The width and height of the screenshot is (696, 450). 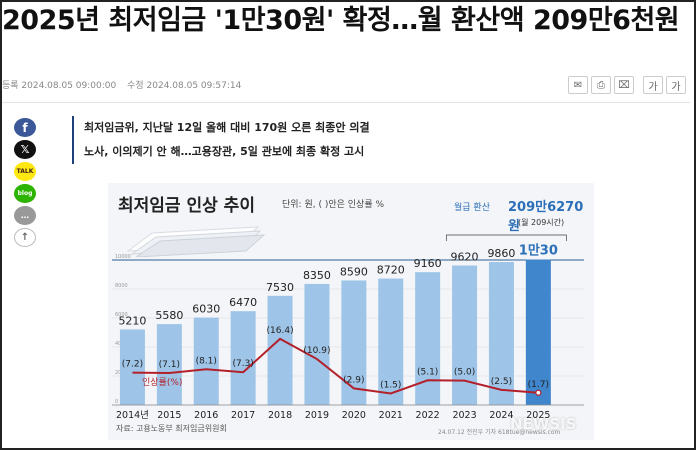 I want to click on rate-label: (8.1), so click(x=206, y=361).